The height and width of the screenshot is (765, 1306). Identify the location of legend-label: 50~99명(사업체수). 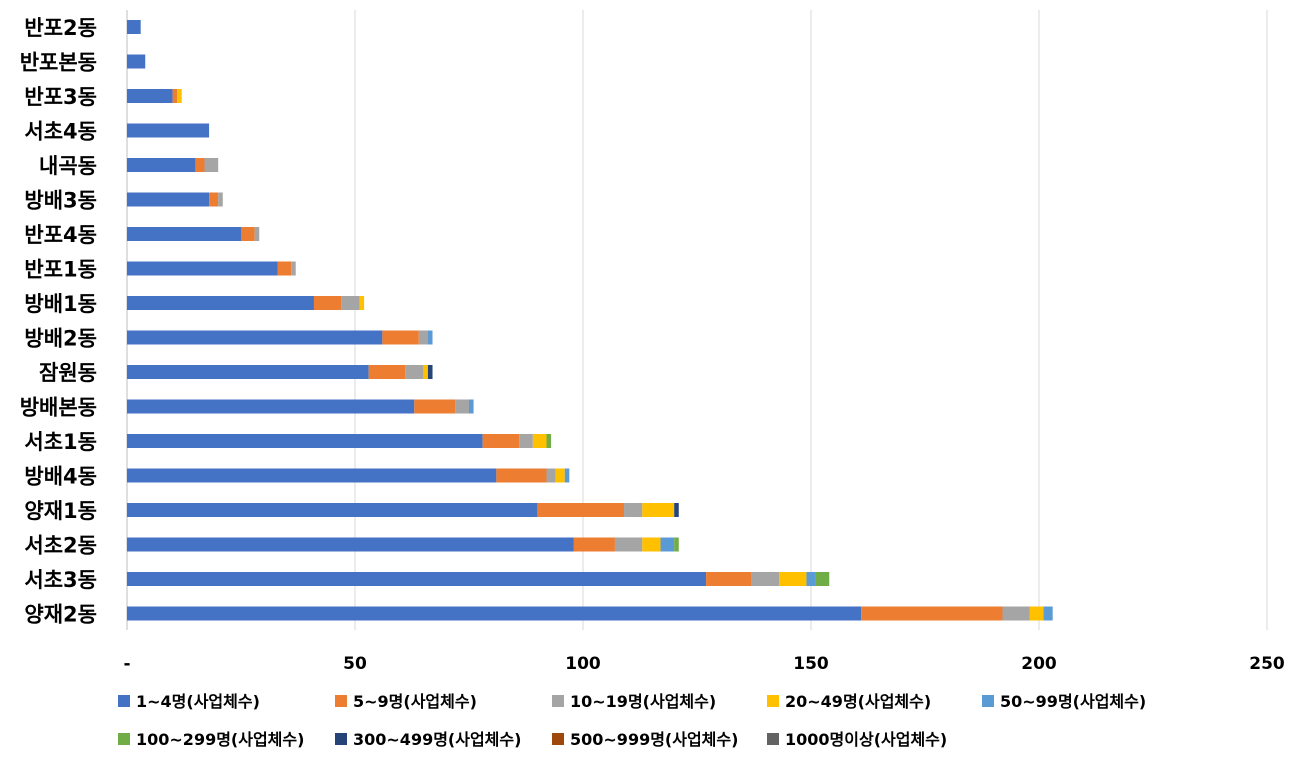
(1073, 701).